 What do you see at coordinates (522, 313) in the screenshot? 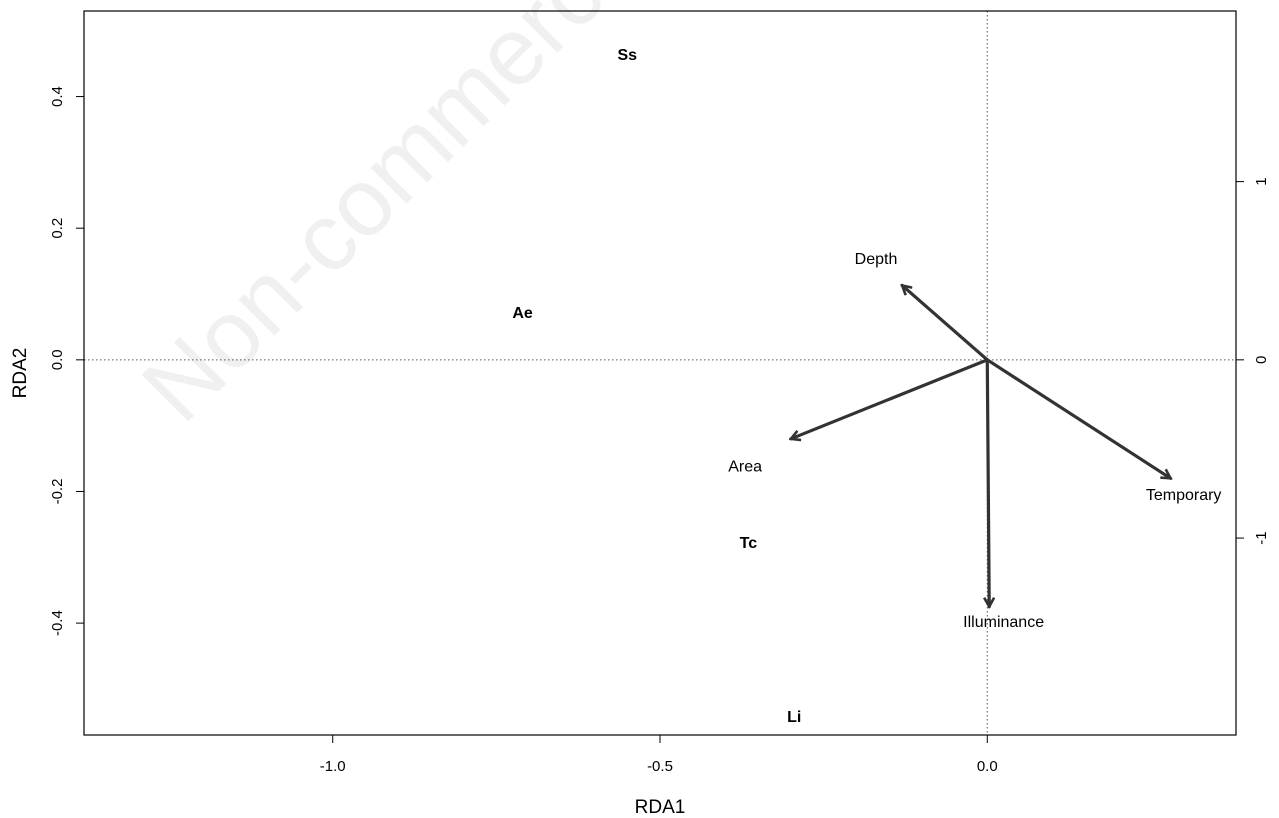
I see `species-label-ae: Ae` at bounding box center [522, 313].